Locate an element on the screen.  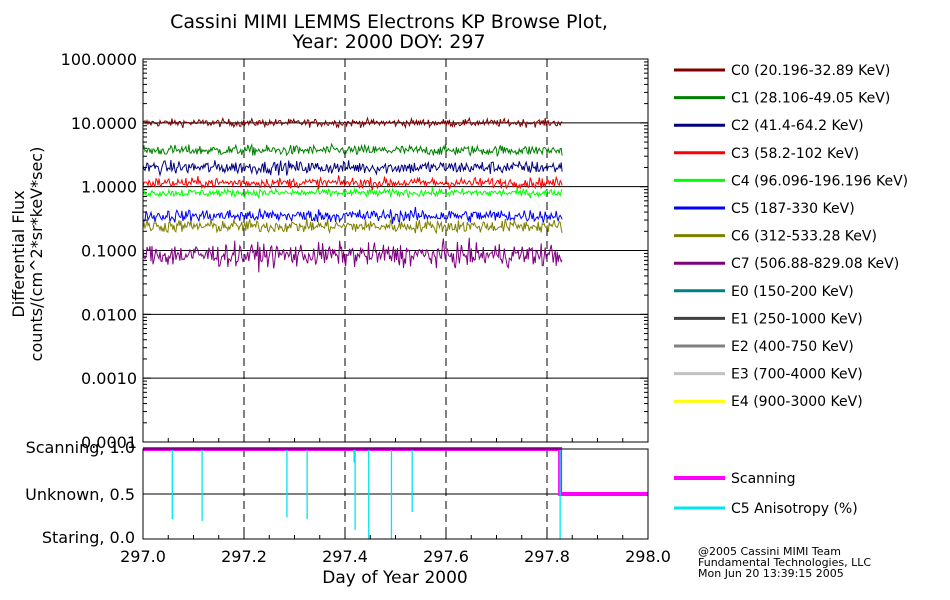
flux-legend-label: E0 (150-200 KeV) is located at coordinates (792, 292).